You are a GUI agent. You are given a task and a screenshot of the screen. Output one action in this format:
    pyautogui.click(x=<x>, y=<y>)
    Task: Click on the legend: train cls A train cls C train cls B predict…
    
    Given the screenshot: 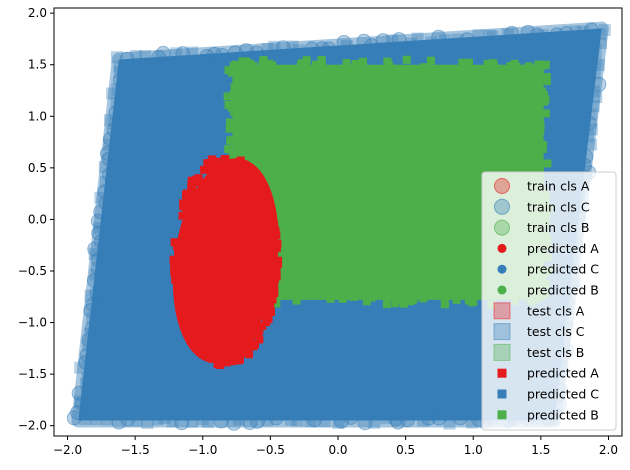 What is the action you would take?
    pyautogui.click(x=549, y=301)
    